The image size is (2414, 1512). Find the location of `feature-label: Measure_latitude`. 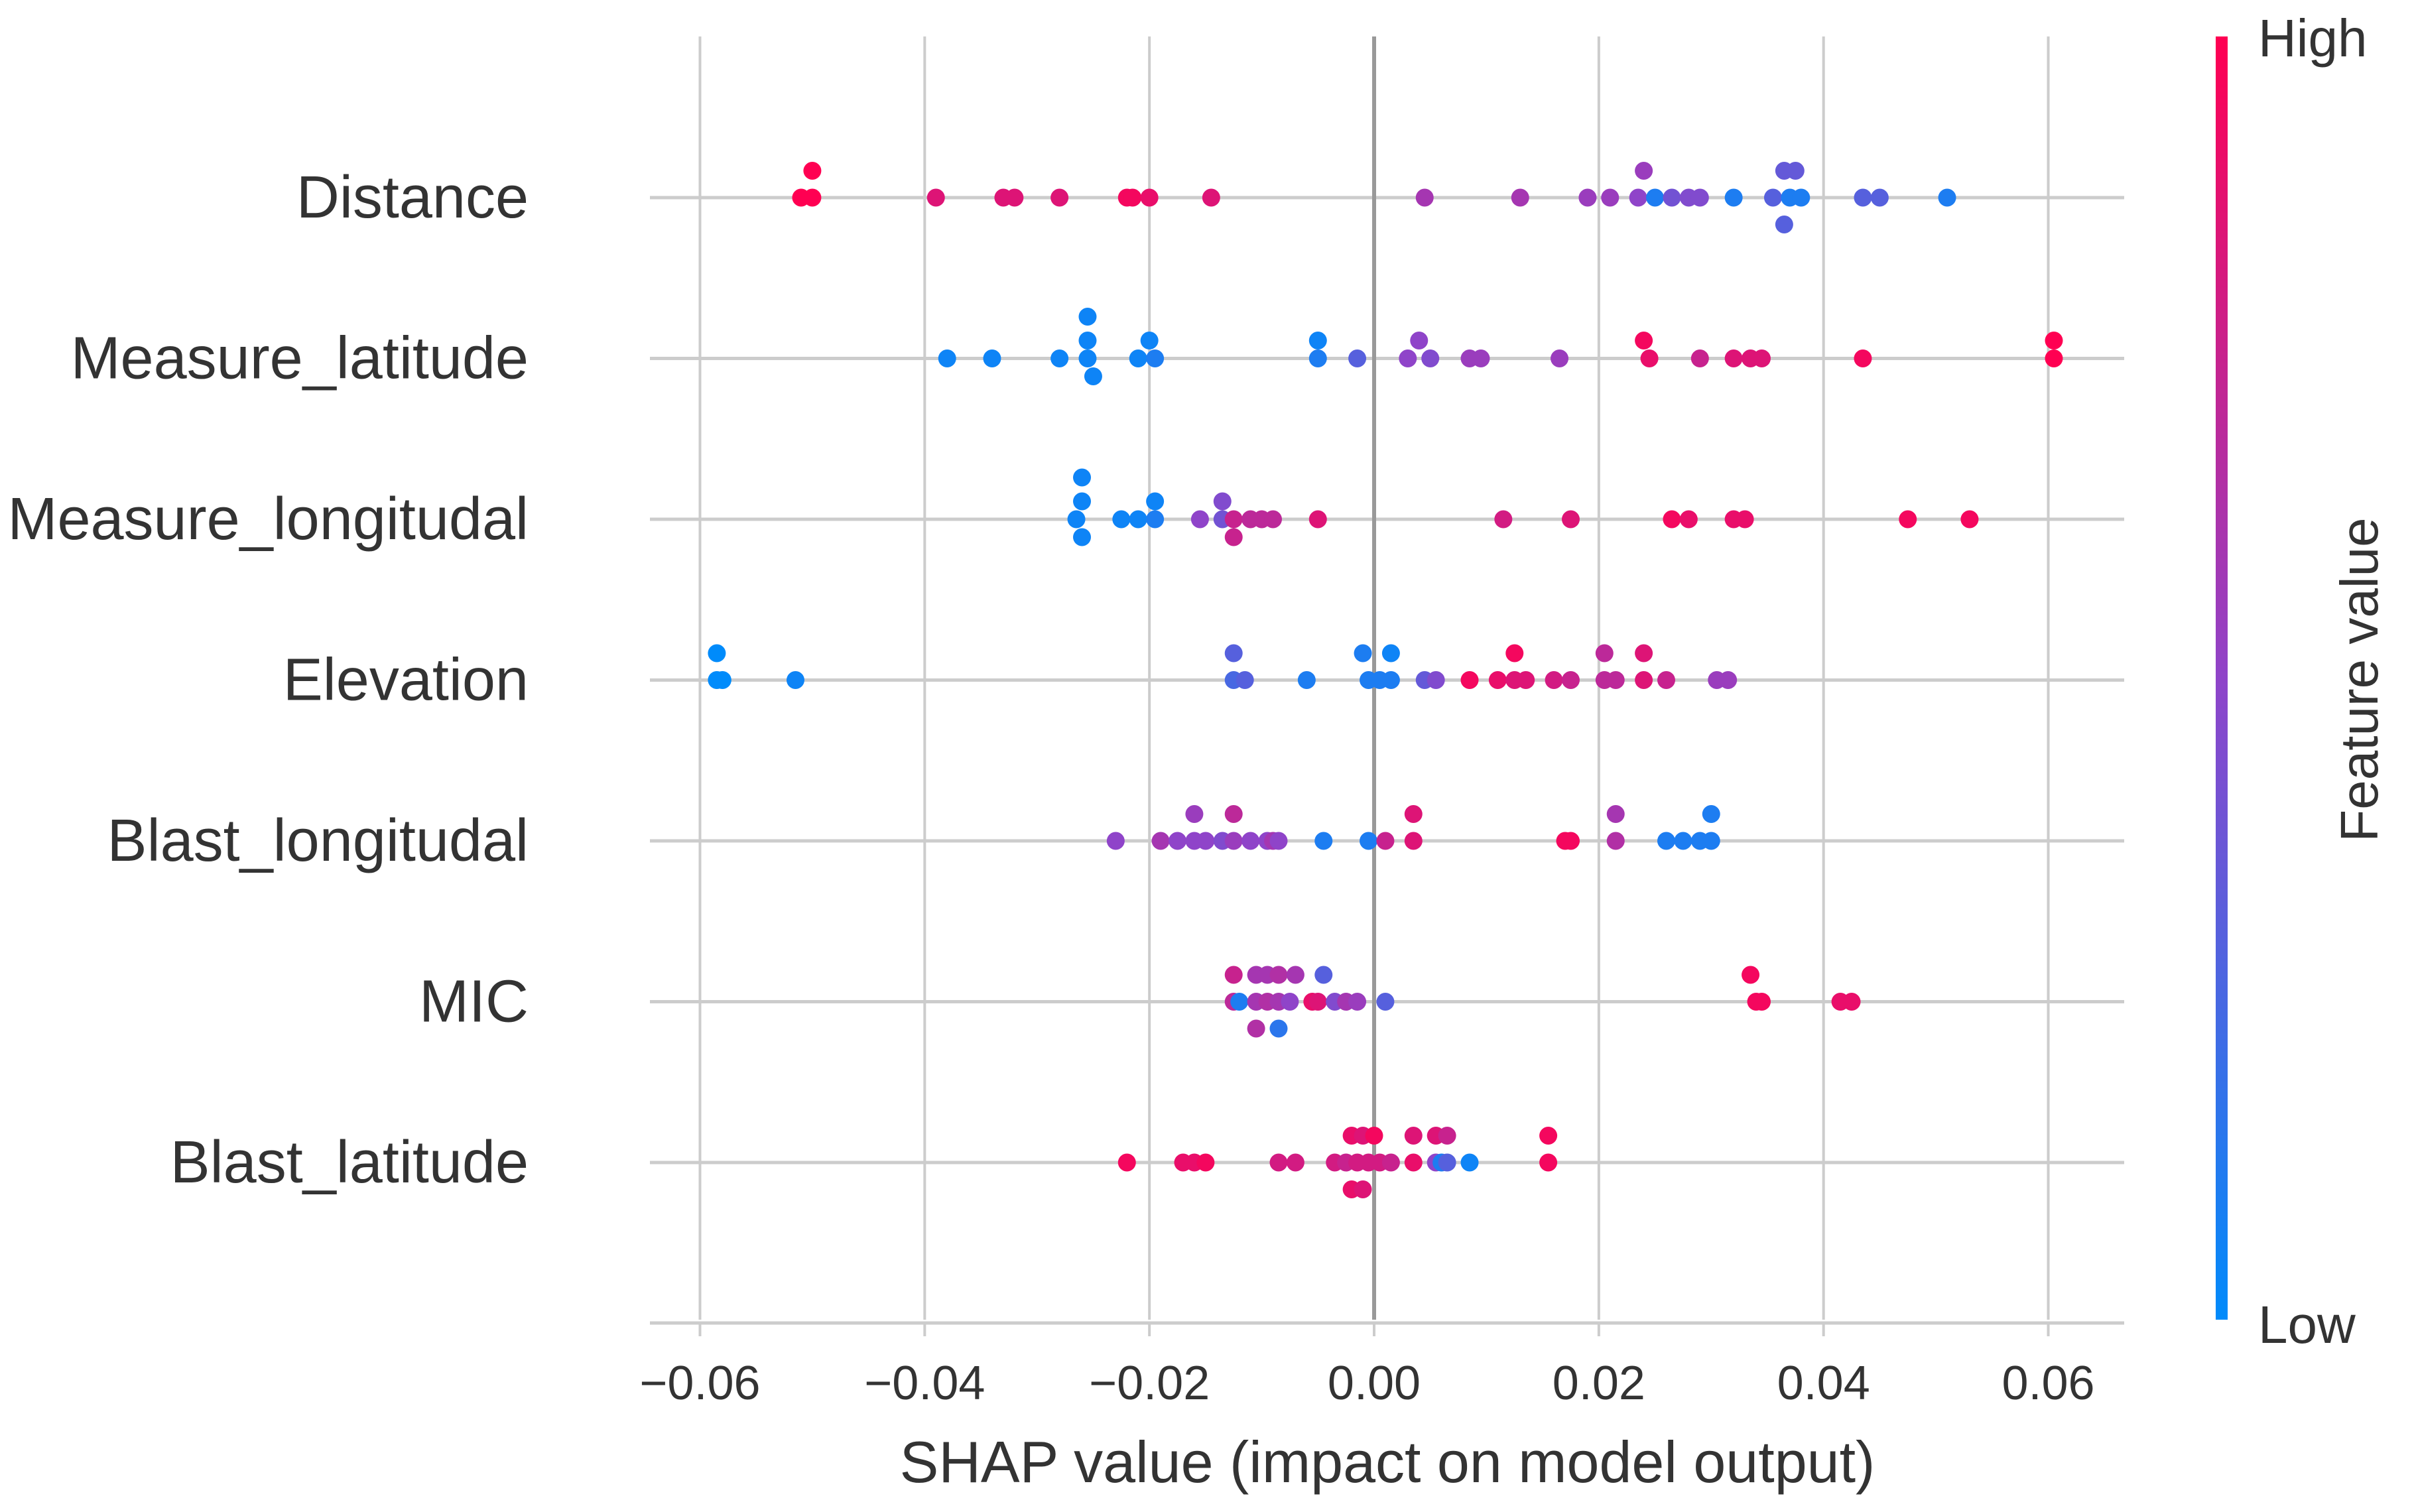

feature-label: Measure_latitude is located at coordinates (300, 359).